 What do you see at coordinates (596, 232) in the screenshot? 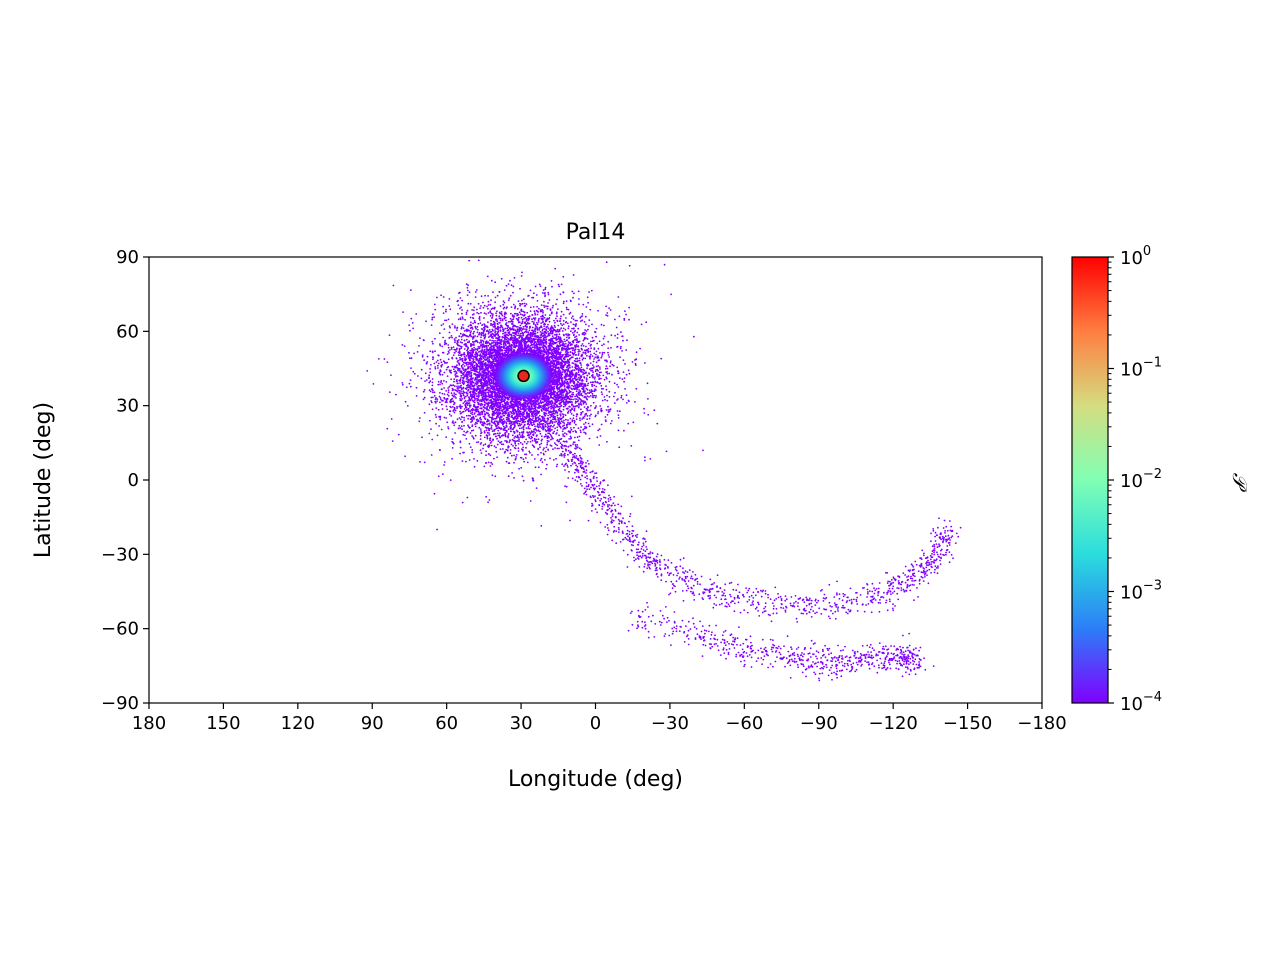
I see `chart-title: Pal14` at bounding box center [596, 232].